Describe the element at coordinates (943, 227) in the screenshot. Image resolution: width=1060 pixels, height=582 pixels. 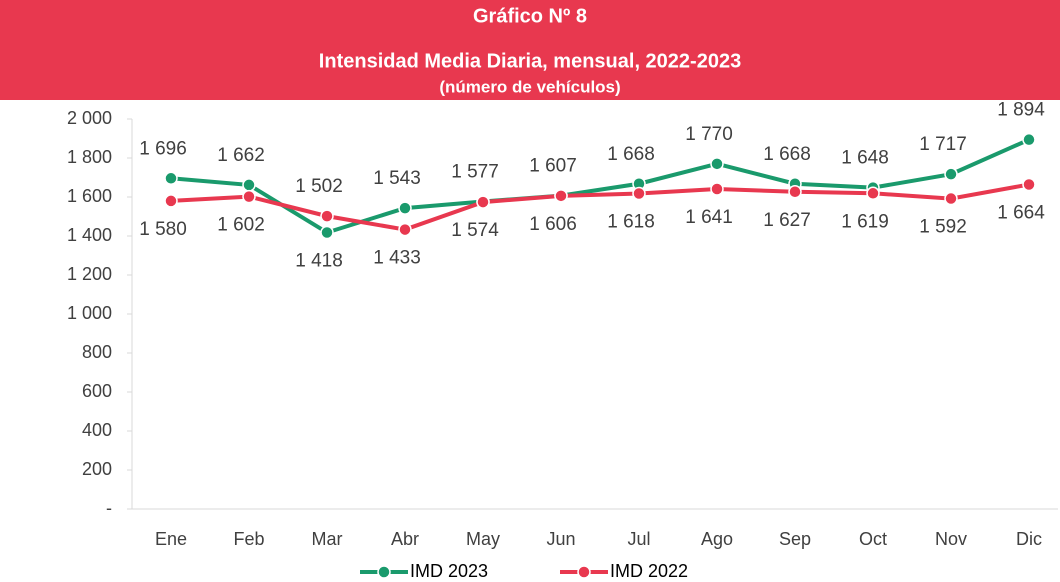
I see `data-label: 1 592` at that location.